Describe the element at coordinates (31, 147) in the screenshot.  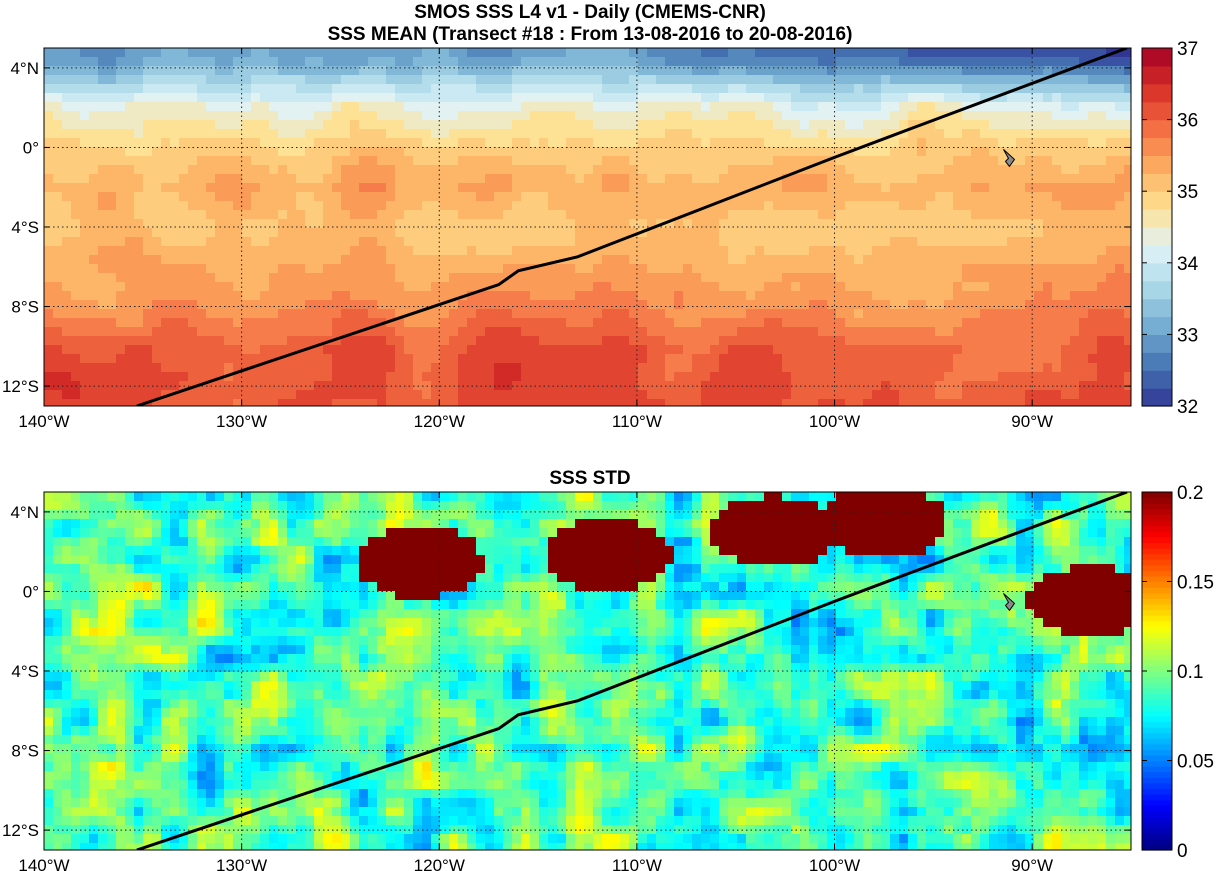
I see `y-tick-label: 0°` at that location.